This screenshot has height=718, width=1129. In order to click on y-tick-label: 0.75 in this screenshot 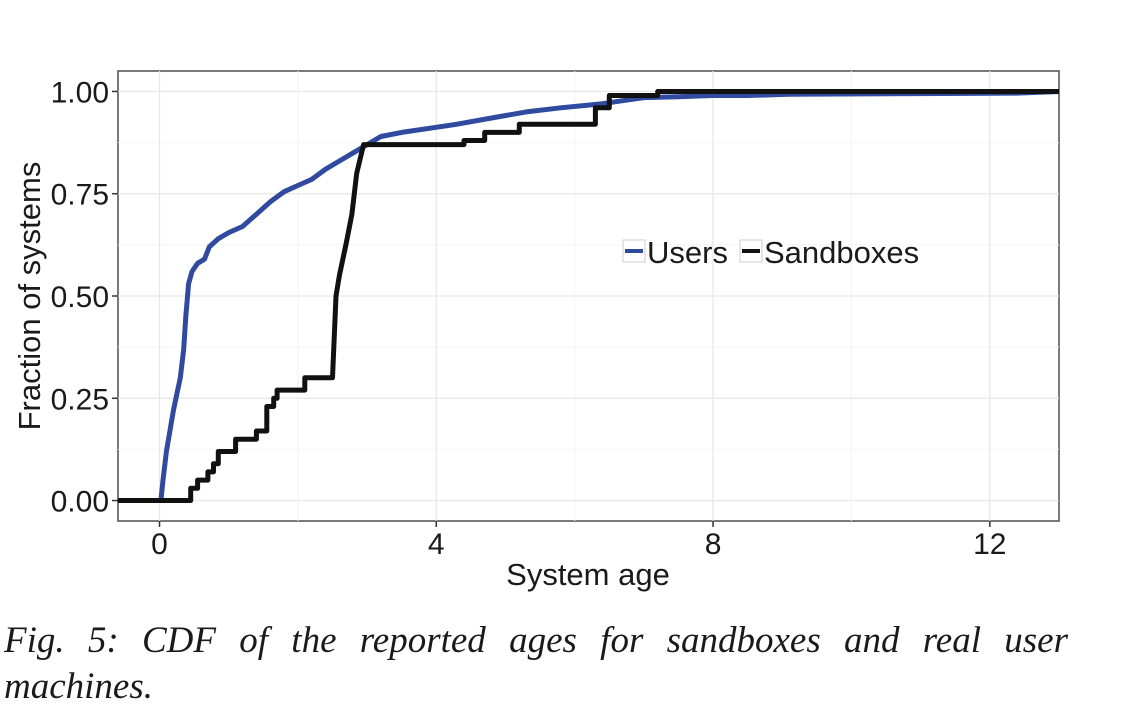, I will do `click(80, 195)`.